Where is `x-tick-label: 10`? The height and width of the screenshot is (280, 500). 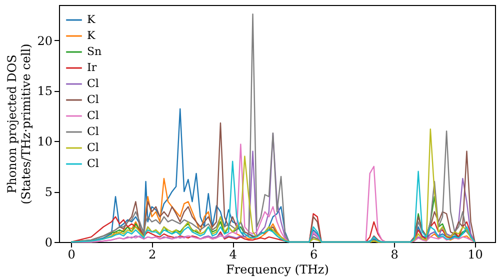 x-tick-label: 10 is located at coordinates (475, 255).